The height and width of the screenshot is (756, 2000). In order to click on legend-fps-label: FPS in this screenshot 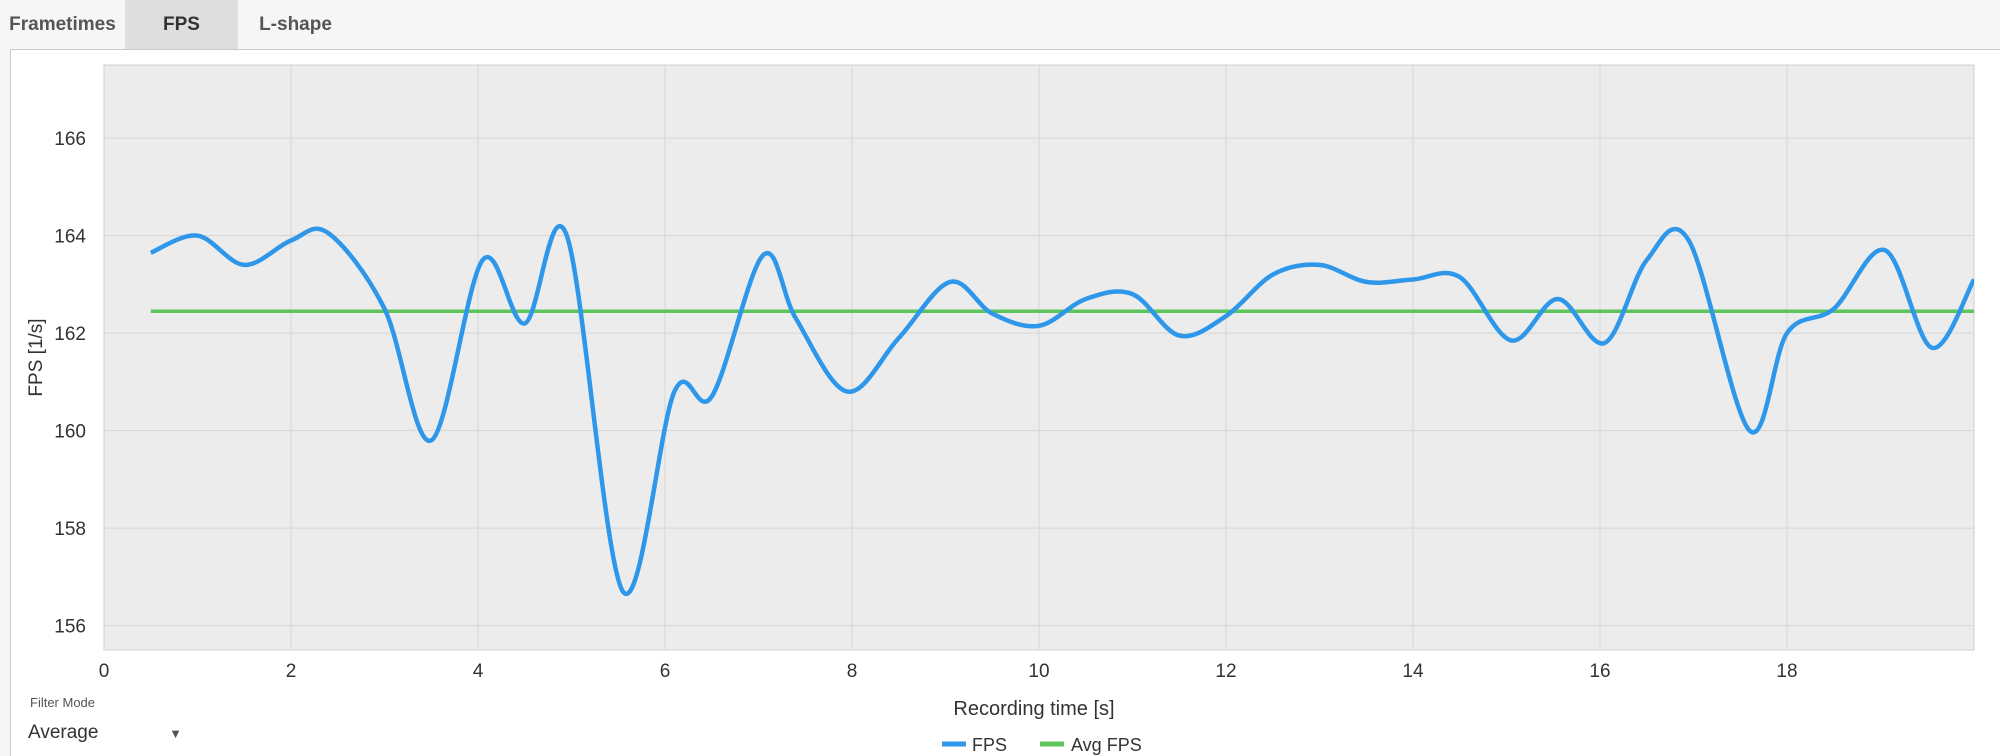, I will do `click(989, 745)`.